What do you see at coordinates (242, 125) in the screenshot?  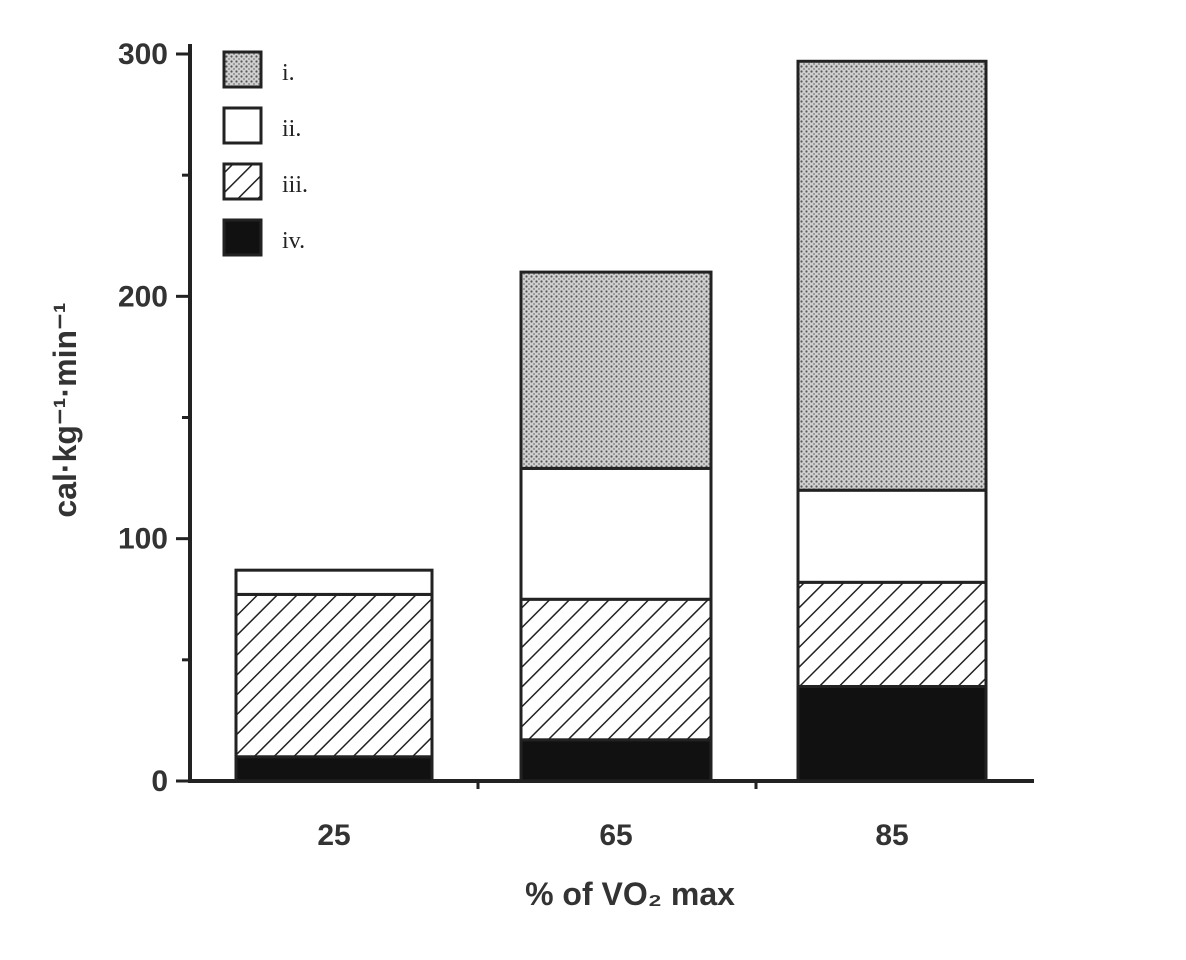 I see `legend-swatch-ii` at bounding box center [242, 125].